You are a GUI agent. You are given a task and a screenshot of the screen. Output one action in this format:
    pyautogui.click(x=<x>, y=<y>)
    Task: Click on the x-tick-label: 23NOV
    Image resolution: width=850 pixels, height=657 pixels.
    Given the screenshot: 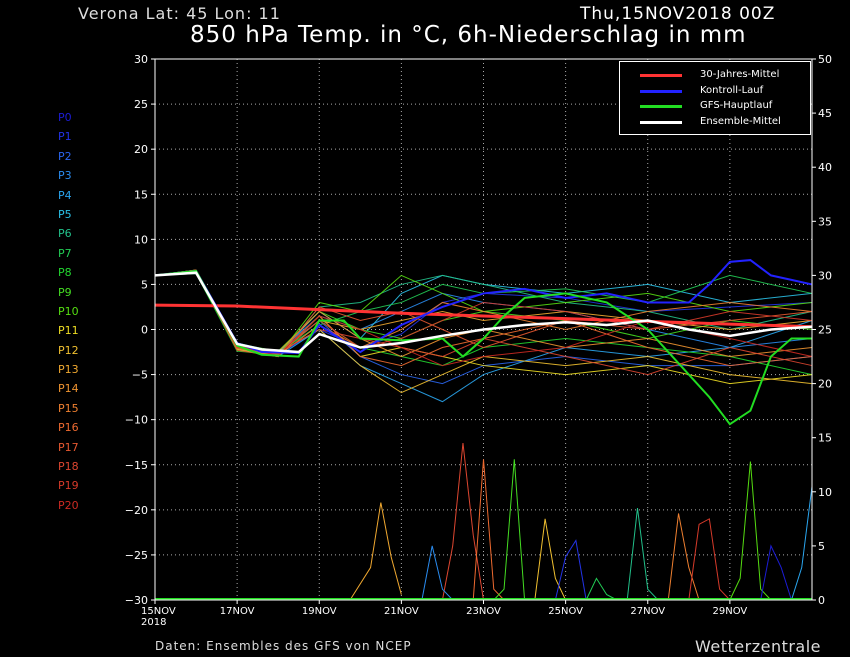 What is the action you would take?
    pyautogui.click(x=483, y=611)
    